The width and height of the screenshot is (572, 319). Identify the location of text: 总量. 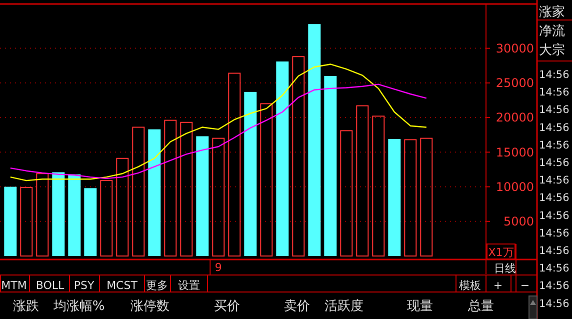
(480, 306).